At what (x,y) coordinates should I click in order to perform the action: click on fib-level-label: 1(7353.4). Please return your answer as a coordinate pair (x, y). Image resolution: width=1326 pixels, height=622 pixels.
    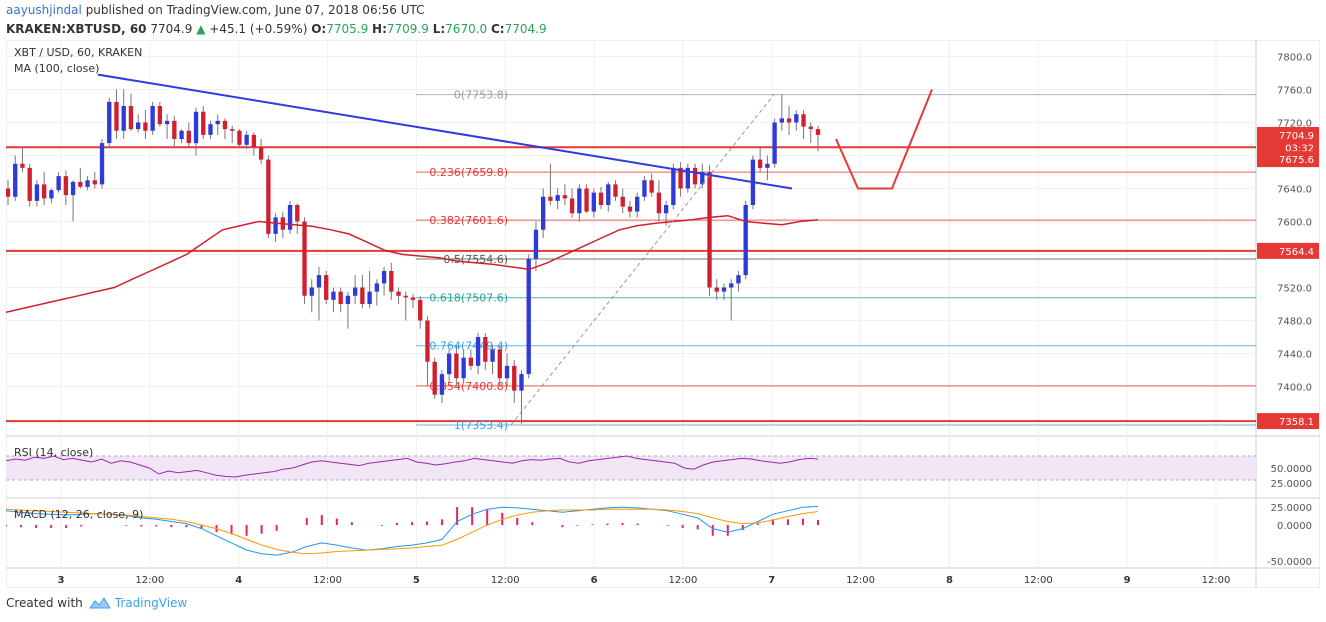
    Looking at the image, I should click on (481, 425).